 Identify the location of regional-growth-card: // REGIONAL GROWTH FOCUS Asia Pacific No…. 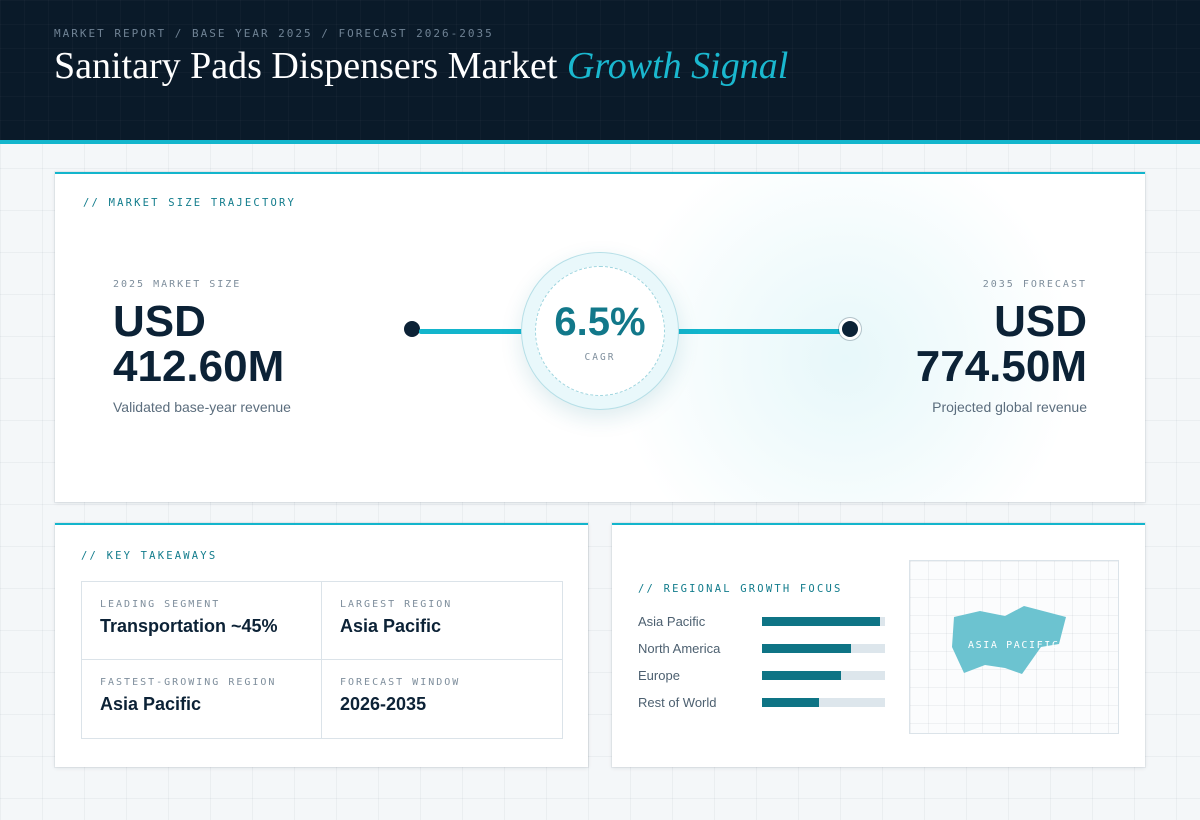
(878, 645).